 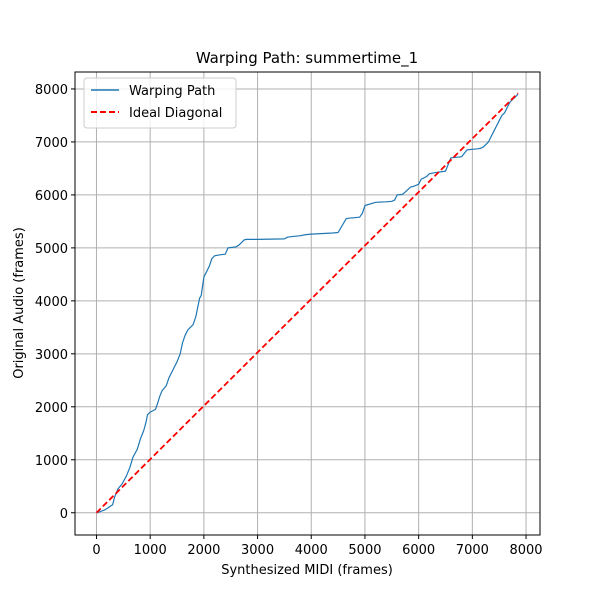 I want to click on y-tick-label: 4000, so click(x=51, y=302).